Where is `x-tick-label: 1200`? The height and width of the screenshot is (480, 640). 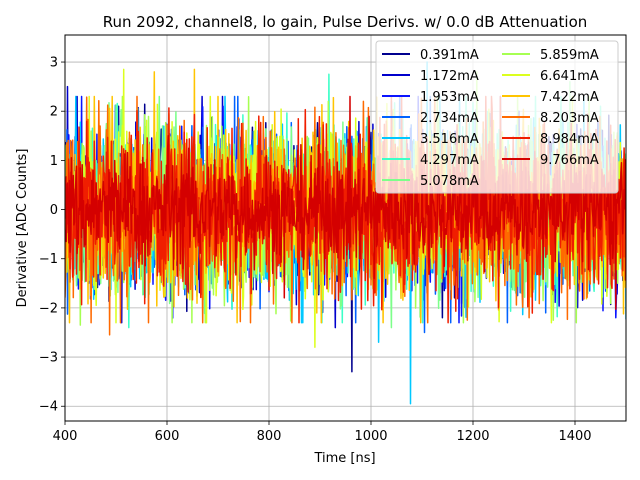
x-tick-label: 1200 is located at coordinates (472, 436).